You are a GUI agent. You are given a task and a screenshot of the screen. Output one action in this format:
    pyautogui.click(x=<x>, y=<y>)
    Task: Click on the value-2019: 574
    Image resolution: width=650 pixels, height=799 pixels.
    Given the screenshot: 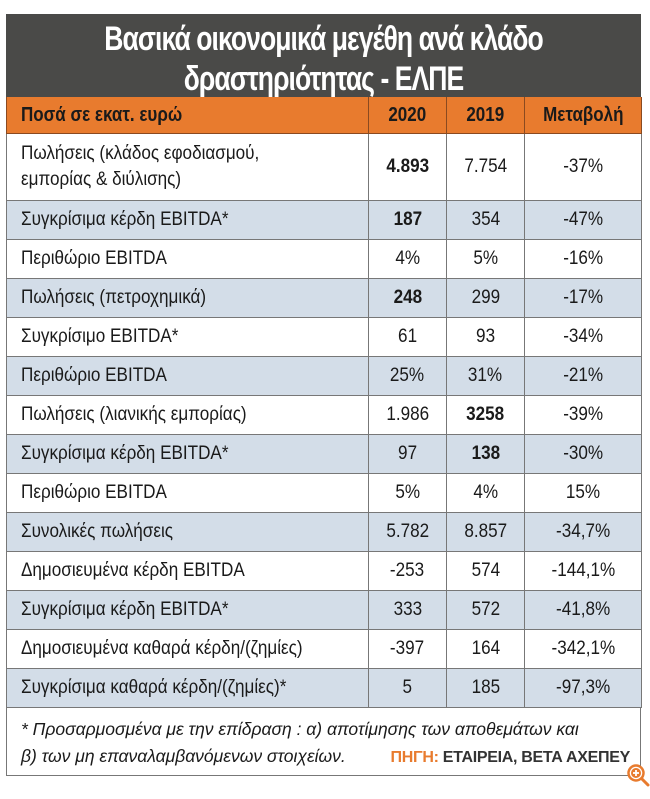 What is the action you would take?
    pyautogui.click(x=485, y=571)
    